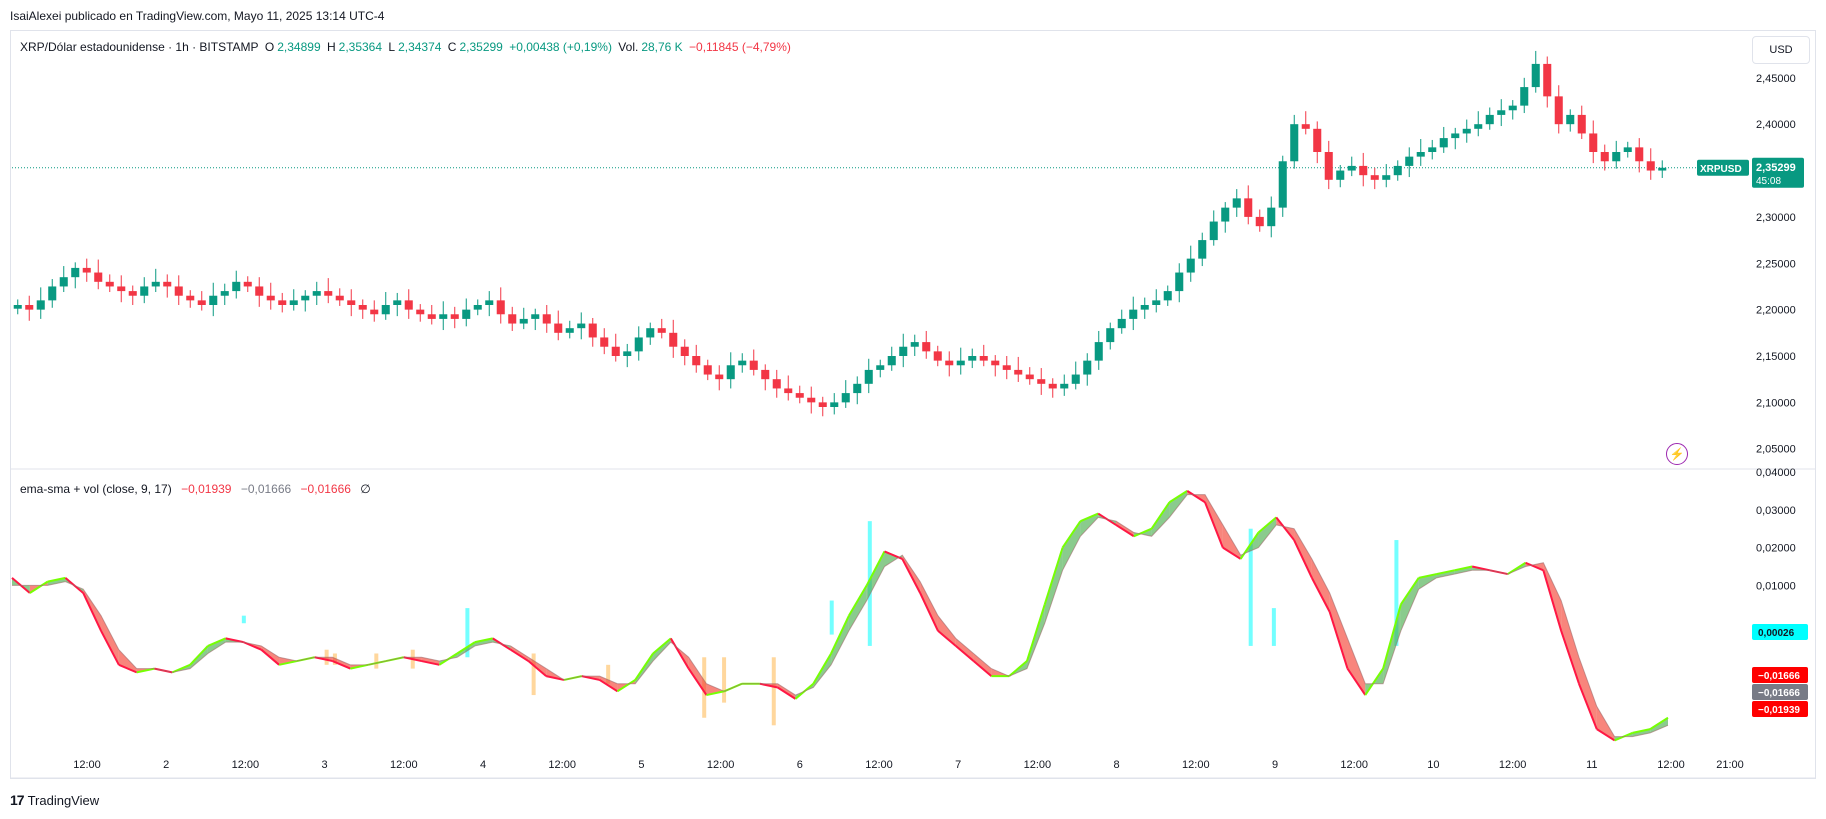 The image size is (1826, 819). Describe the element at coordinates (1781, 50) in the screenshot. I see `currency-button: USD` at that location.